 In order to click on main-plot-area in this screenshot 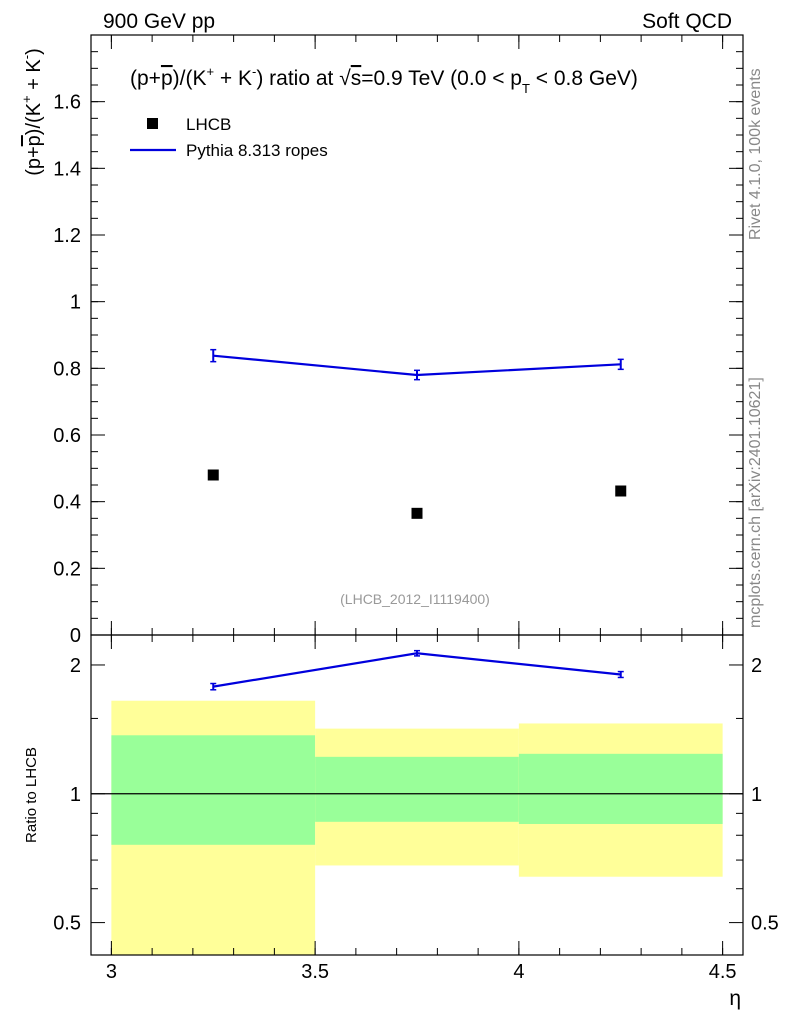, I will do `click(417, 433)`.